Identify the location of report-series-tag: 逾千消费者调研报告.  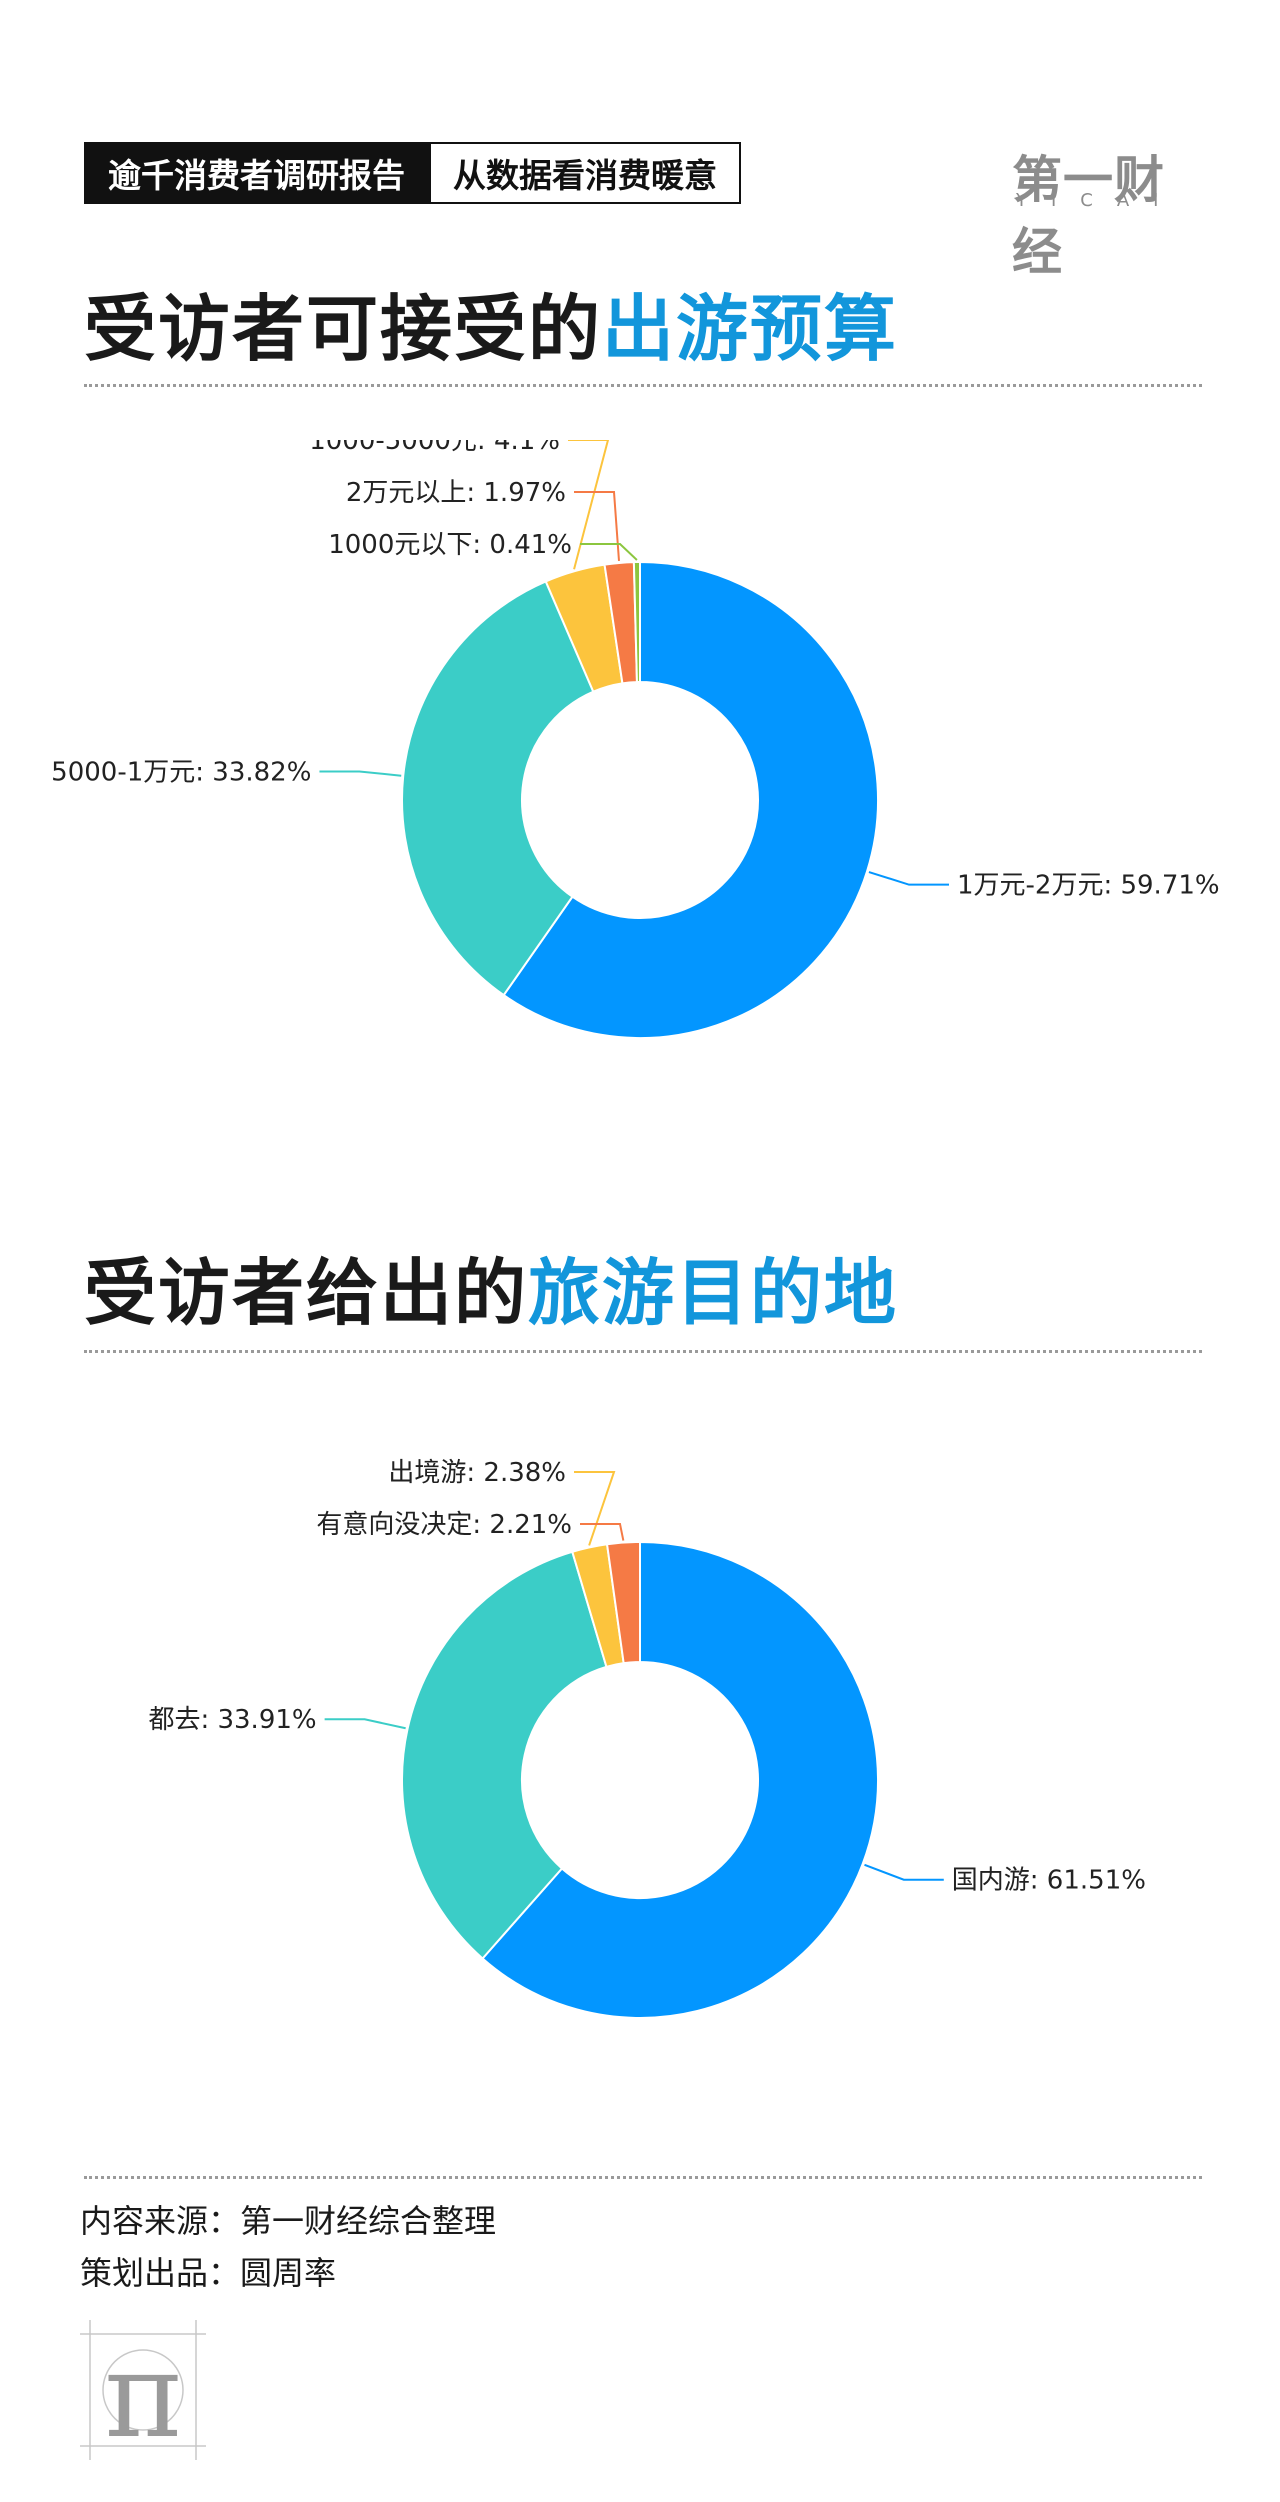
(256, 173).